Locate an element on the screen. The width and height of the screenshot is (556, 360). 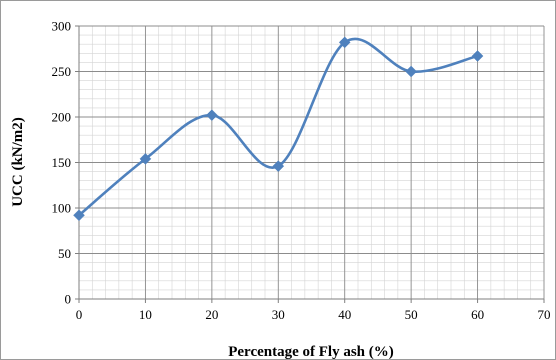
x-tick-label: 10 is located at coordinates (145, 314).